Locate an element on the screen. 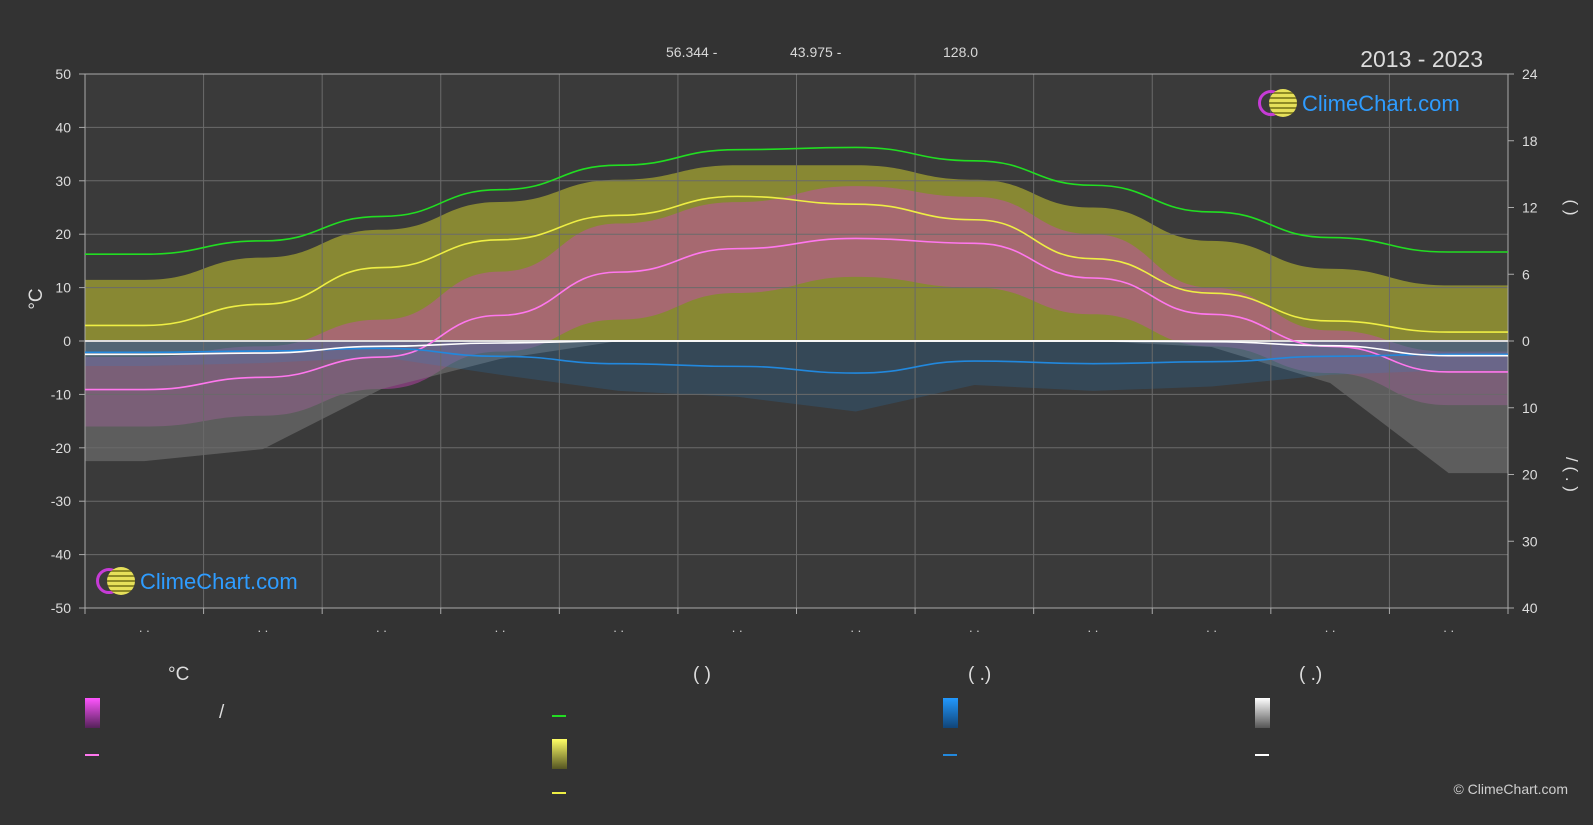 This screenshot has height=825, width=1593. y-right-mm-tick-label: 40 is located at coordinates (1530, 608).